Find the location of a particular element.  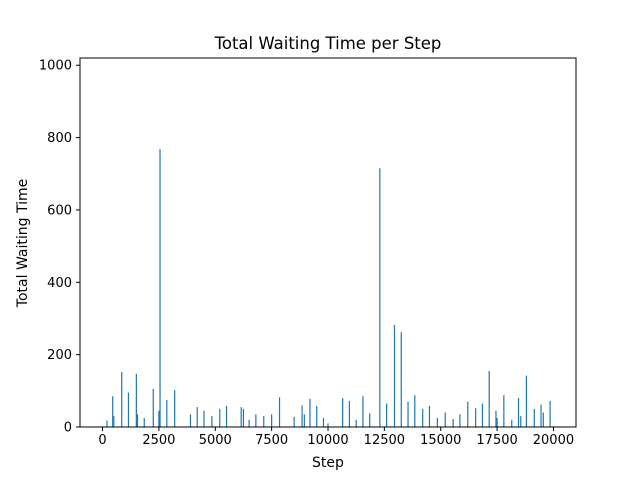

chart-title: Total Waiting Time per Step is located at coordinates (328, 43).